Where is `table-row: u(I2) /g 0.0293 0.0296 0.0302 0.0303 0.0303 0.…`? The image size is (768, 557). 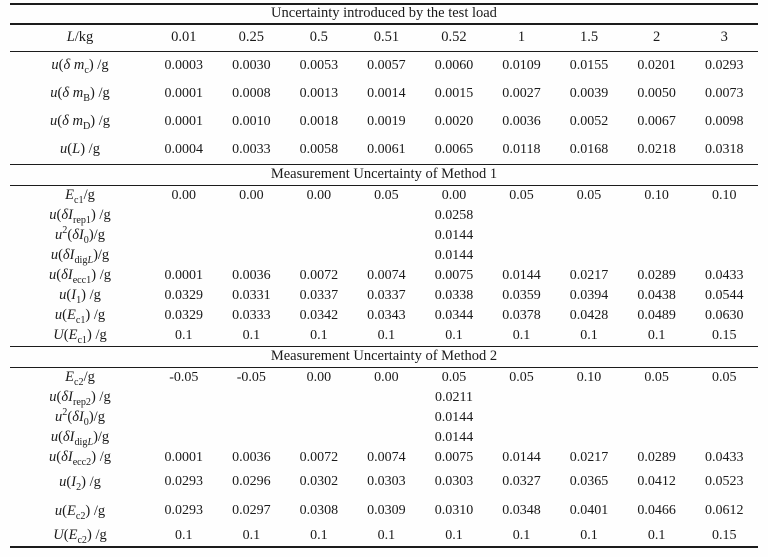 table-row: u(I2) /g 0.0293 0.0296 0.0302 0.0303 0.0303 0.… is located at coordinates (384, 482).